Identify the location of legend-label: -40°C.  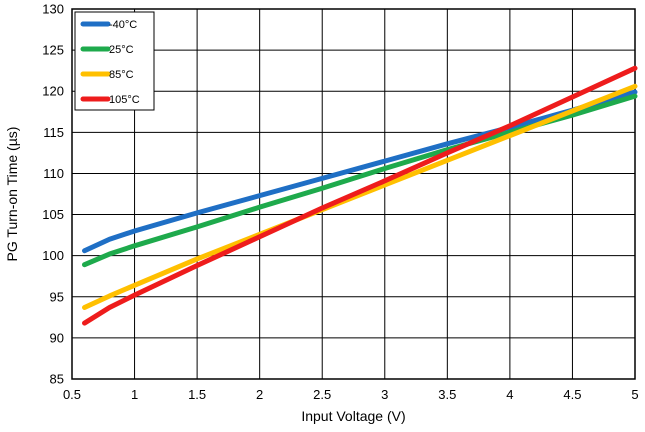
(123, 25).